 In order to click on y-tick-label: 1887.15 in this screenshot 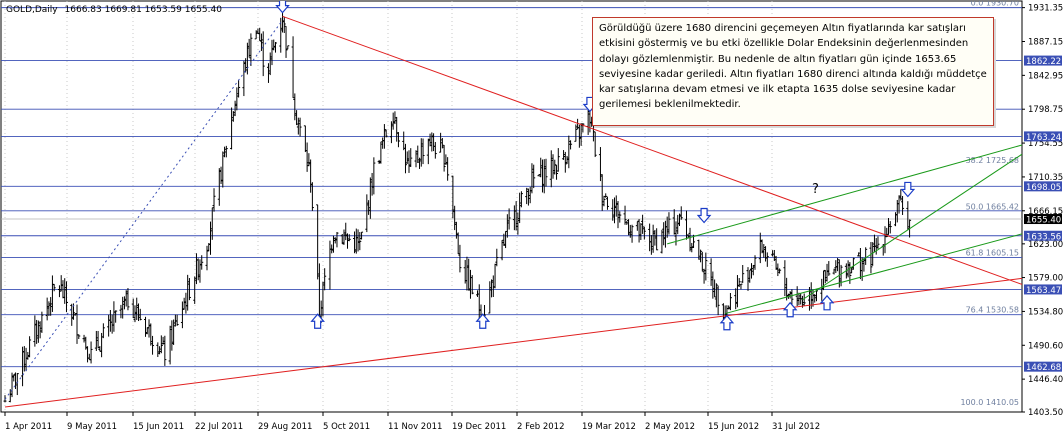, I will do `click(1045, 42)`.